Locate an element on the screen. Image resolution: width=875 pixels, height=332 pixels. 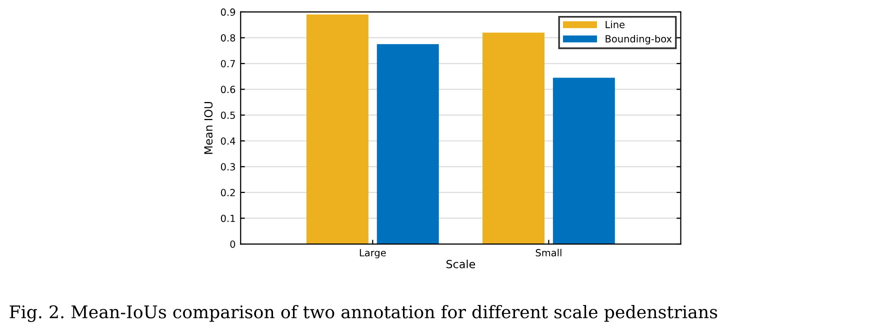
y-tick-label: 0 is located at coordinates (233, 244).